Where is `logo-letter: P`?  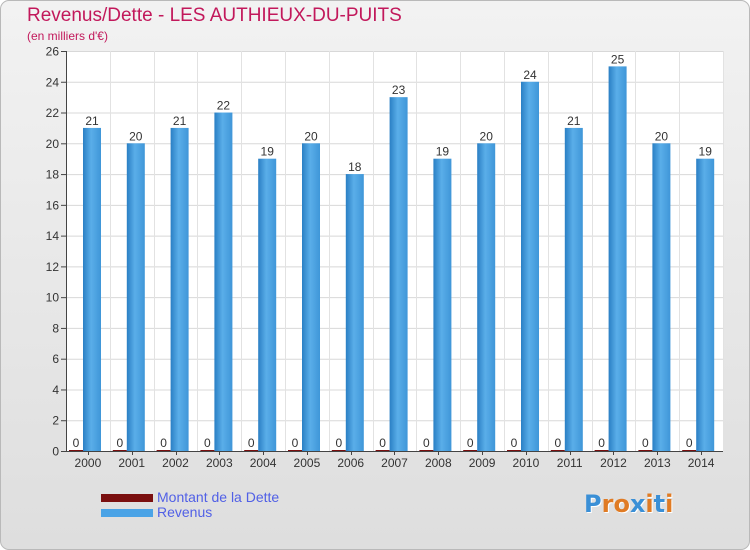 logo-letter: P is located at coordinates (593, 504).